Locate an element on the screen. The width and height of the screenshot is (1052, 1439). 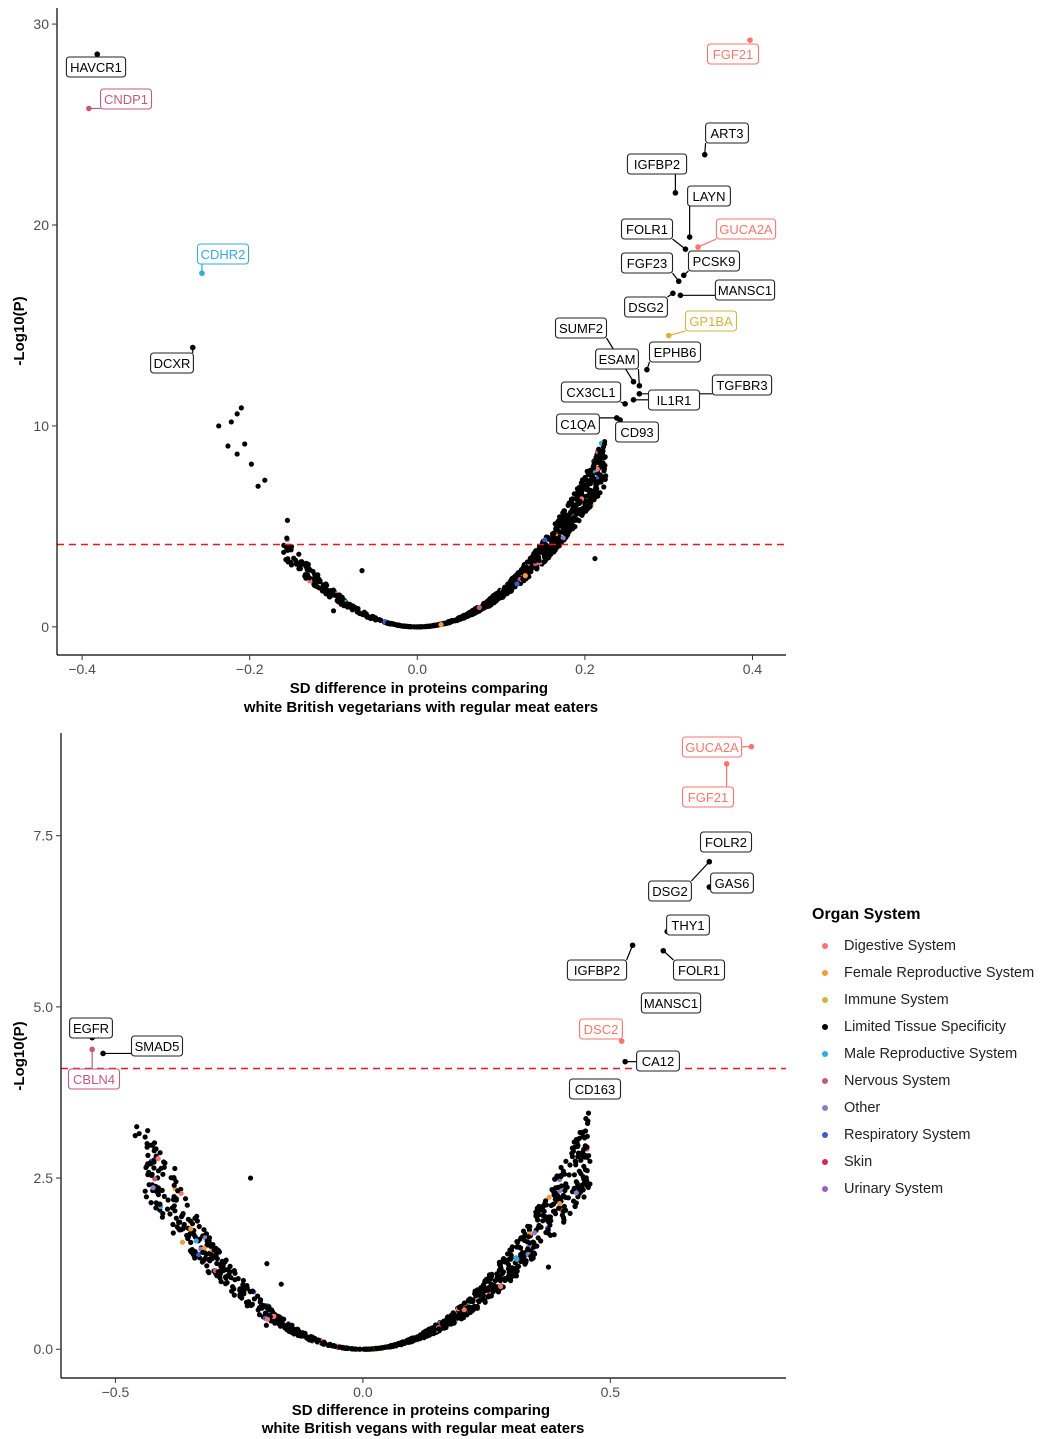
legend-swatch is located at coordinates (825, 1188).